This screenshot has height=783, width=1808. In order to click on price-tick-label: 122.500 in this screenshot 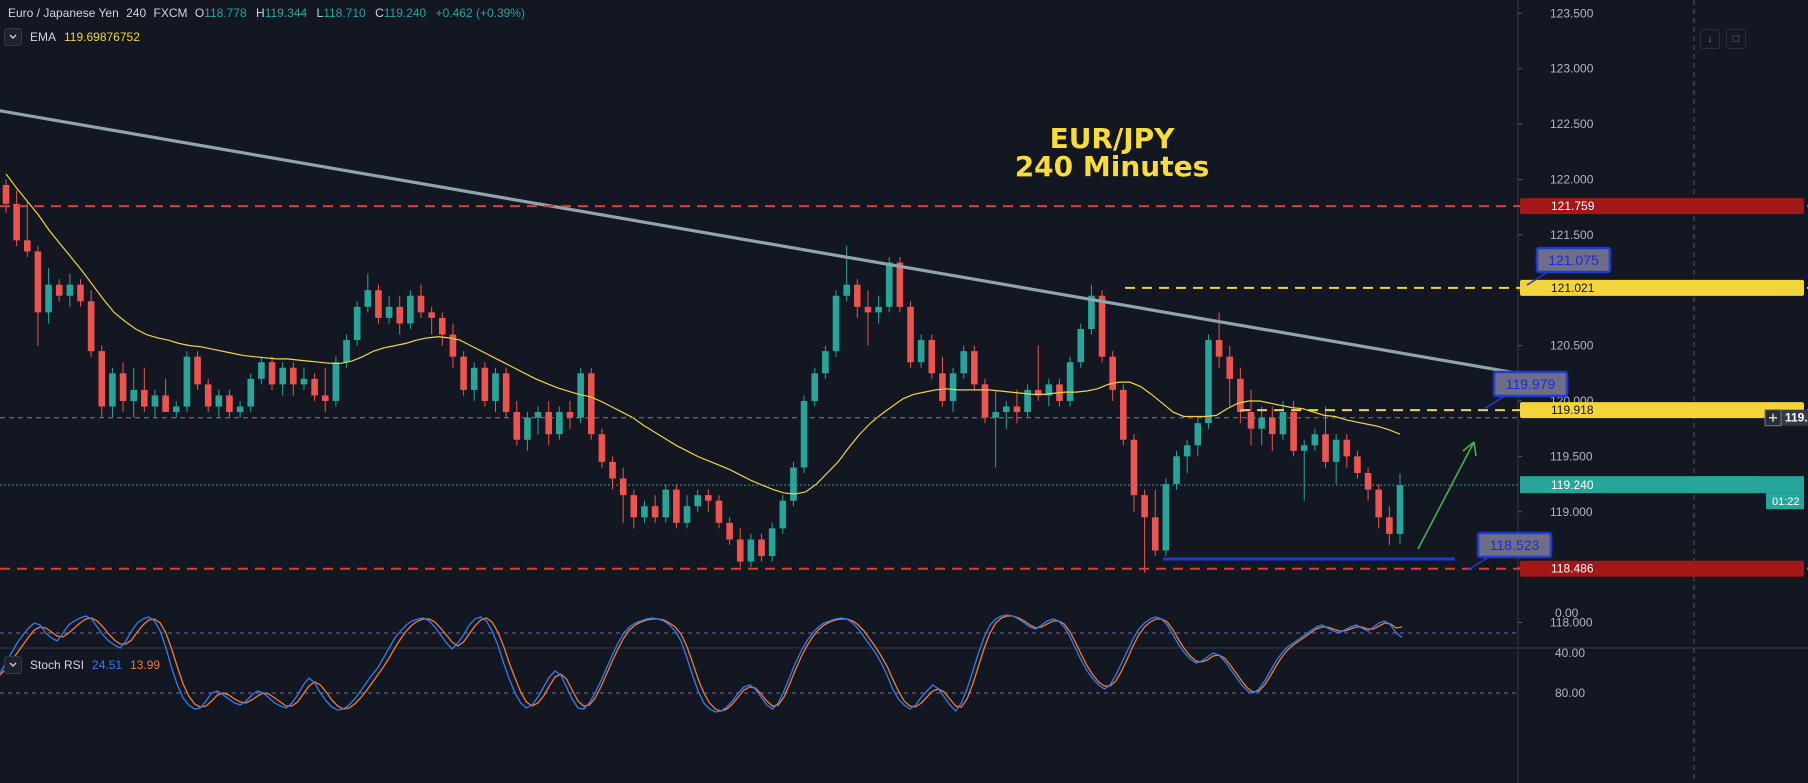, I will do `click(1572, 124)`.